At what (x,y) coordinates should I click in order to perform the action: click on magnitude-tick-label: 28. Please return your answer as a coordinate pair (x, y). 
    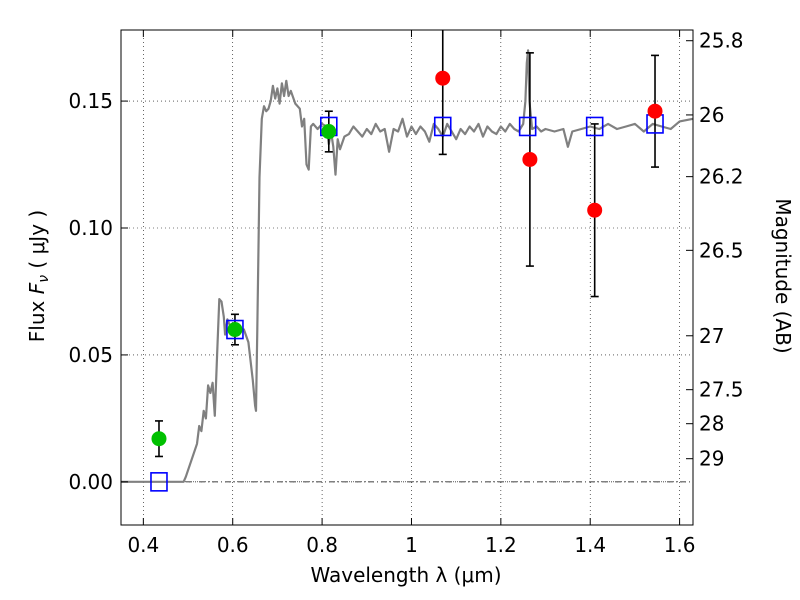
    Looking at the image, I should click on (711, 424).